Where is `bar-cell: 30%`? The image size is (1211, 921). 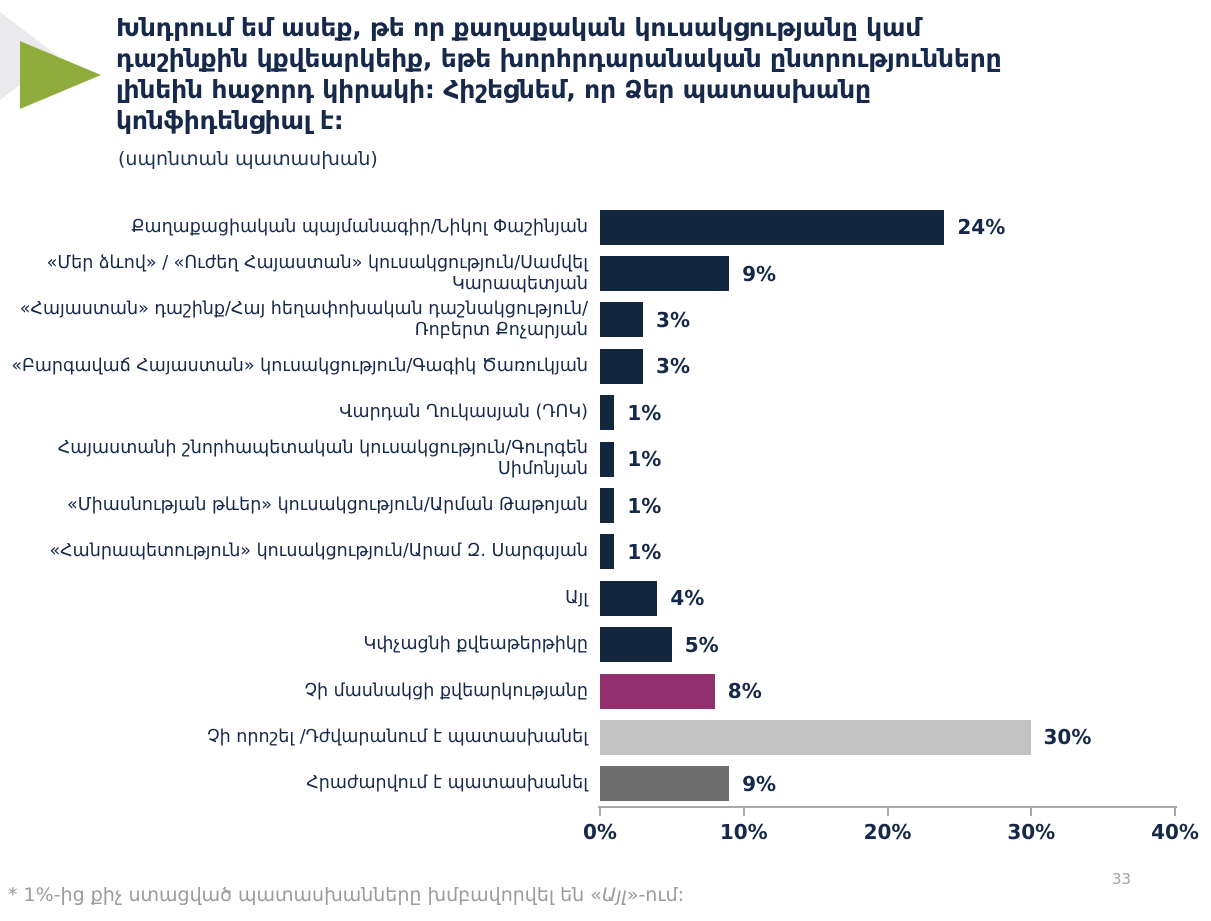
bar-cell: 30% is located at coordinates (887, 737).